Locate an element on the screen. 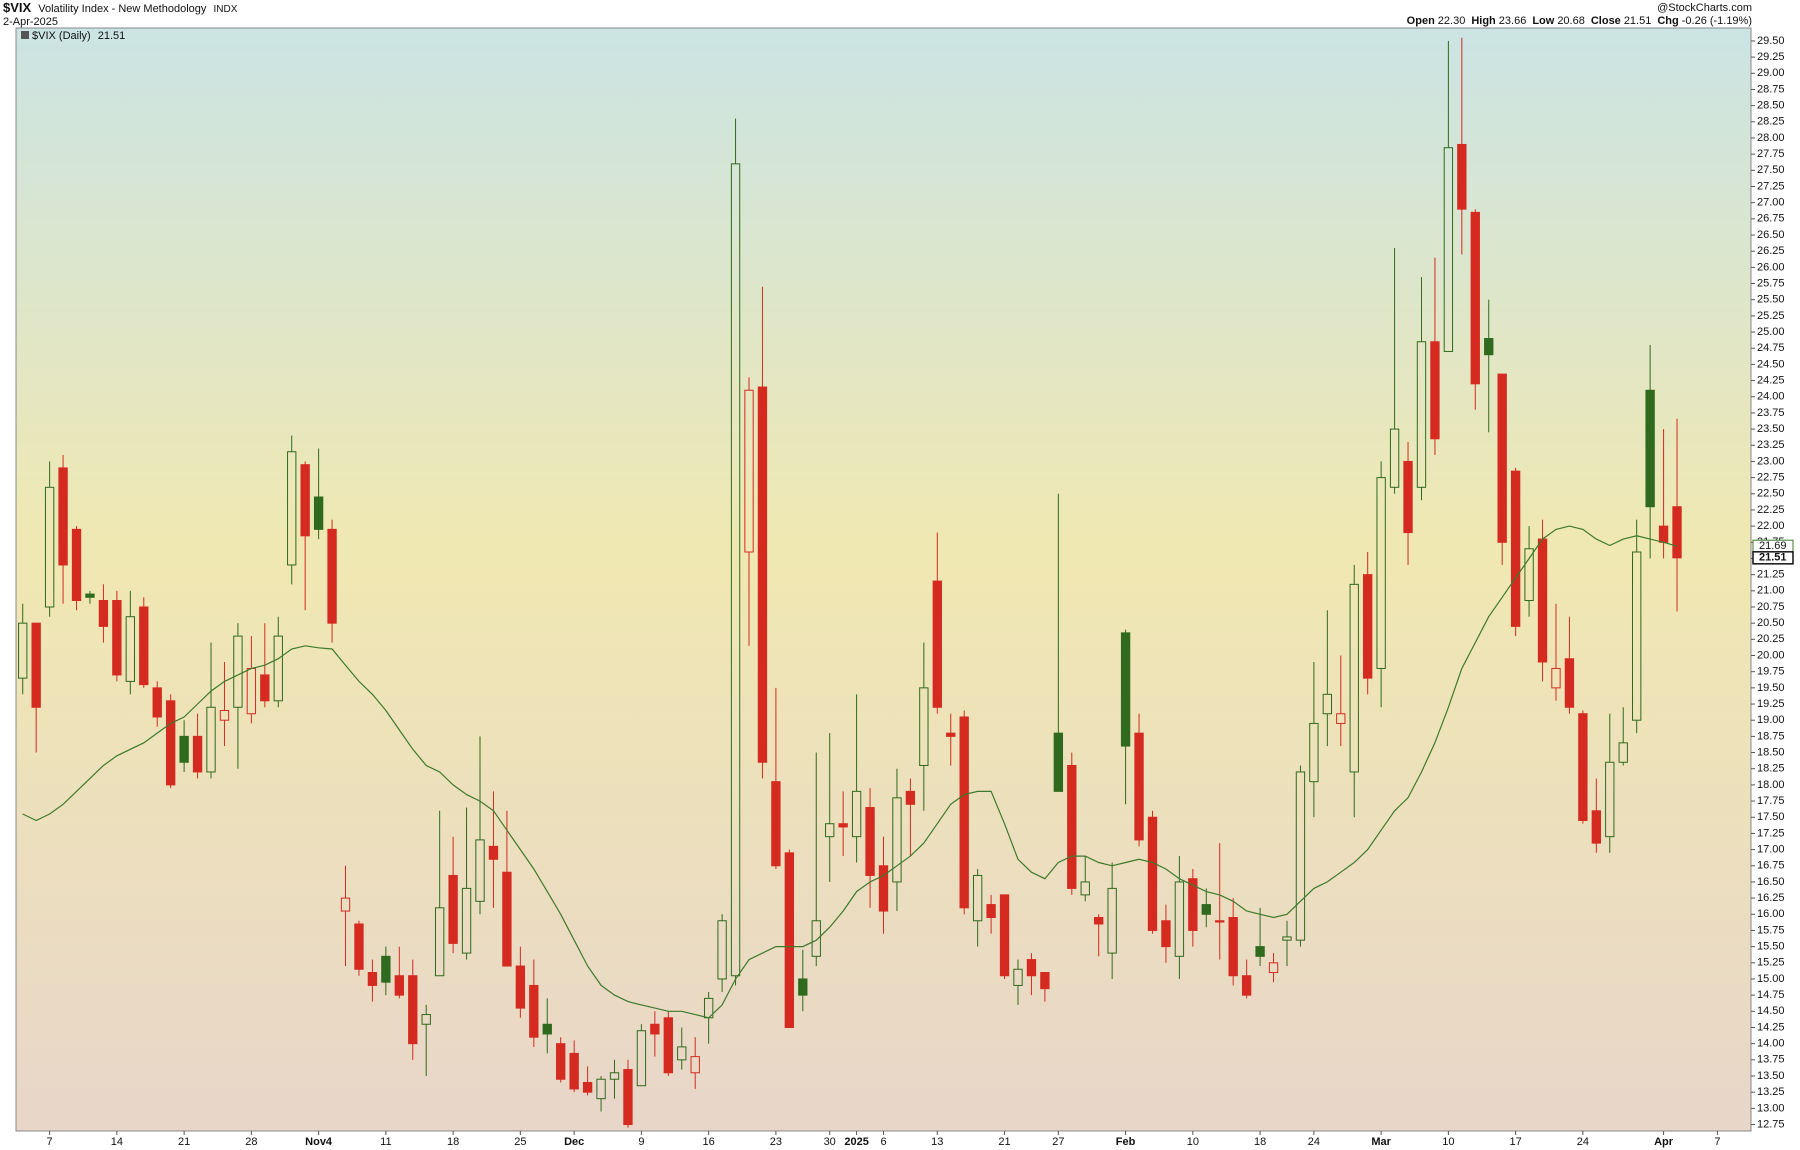 The height and width of the screenshot is (1150, 1800). y-tick-label: 22.25 is located at coordinates (1771, 510).